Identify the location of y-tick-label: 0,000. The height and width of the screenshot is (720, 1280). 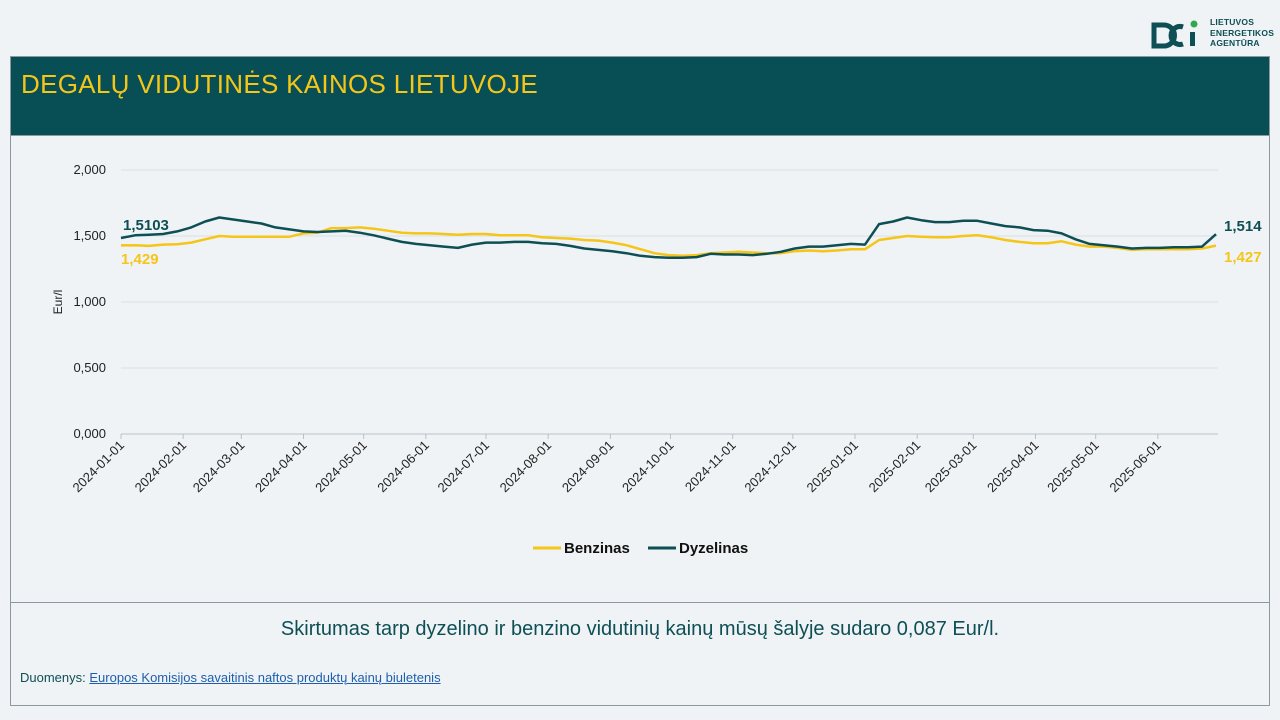
(89, 433).